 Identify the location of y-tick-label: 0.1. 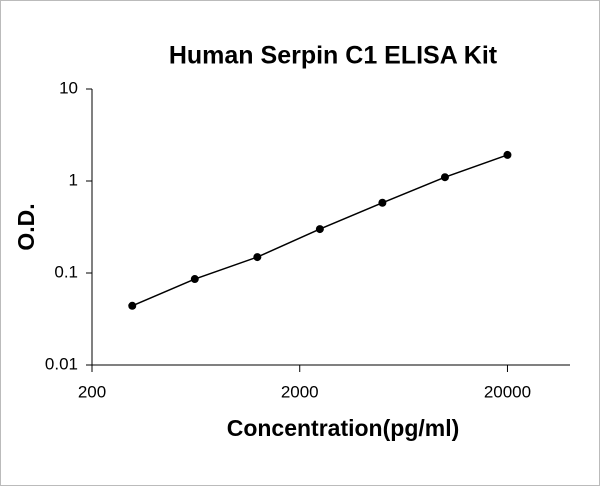
(66, 271).